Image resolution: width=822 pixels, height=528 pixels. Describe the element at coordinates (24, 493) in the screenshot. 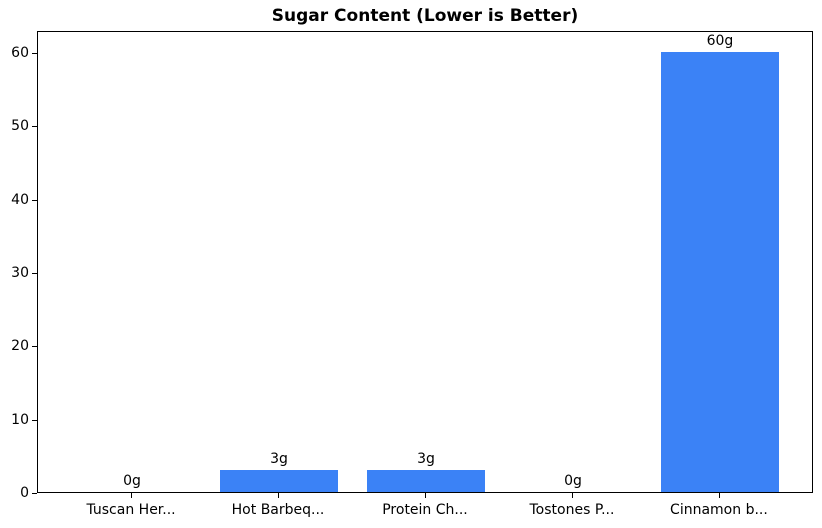

I see `y-tick-label: 0` at that location.